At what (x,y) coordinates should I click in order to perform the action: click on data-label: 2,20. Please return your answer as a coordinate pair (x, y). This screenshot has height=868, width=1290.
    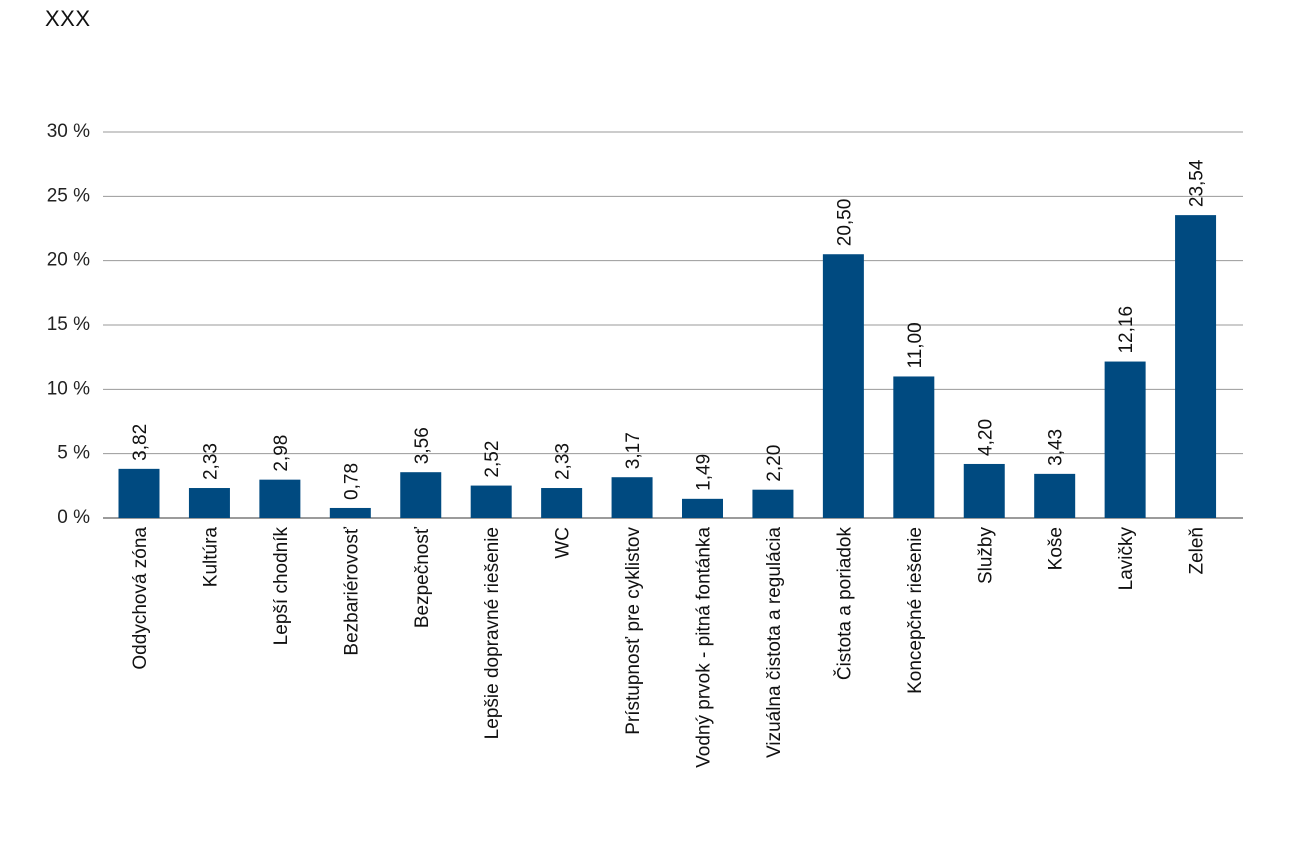
    Looking at the image, I should click on (774, 463).